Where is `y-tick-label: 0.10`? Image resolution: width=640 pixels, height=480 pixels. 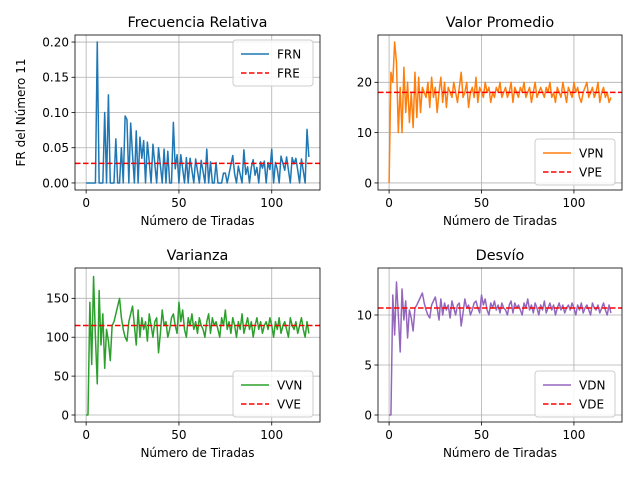 y-tick-label: 0.10 is located at coordinates (55, 113).